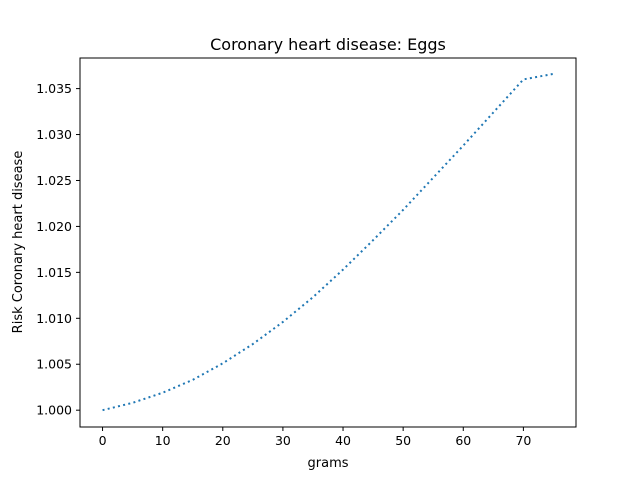 The width and height of the screenshot is (640, 480). What do you see at coordinates (328, 463) in the screenshot?
I see `x-axis-label: grams` at bounding box center [328, 463].